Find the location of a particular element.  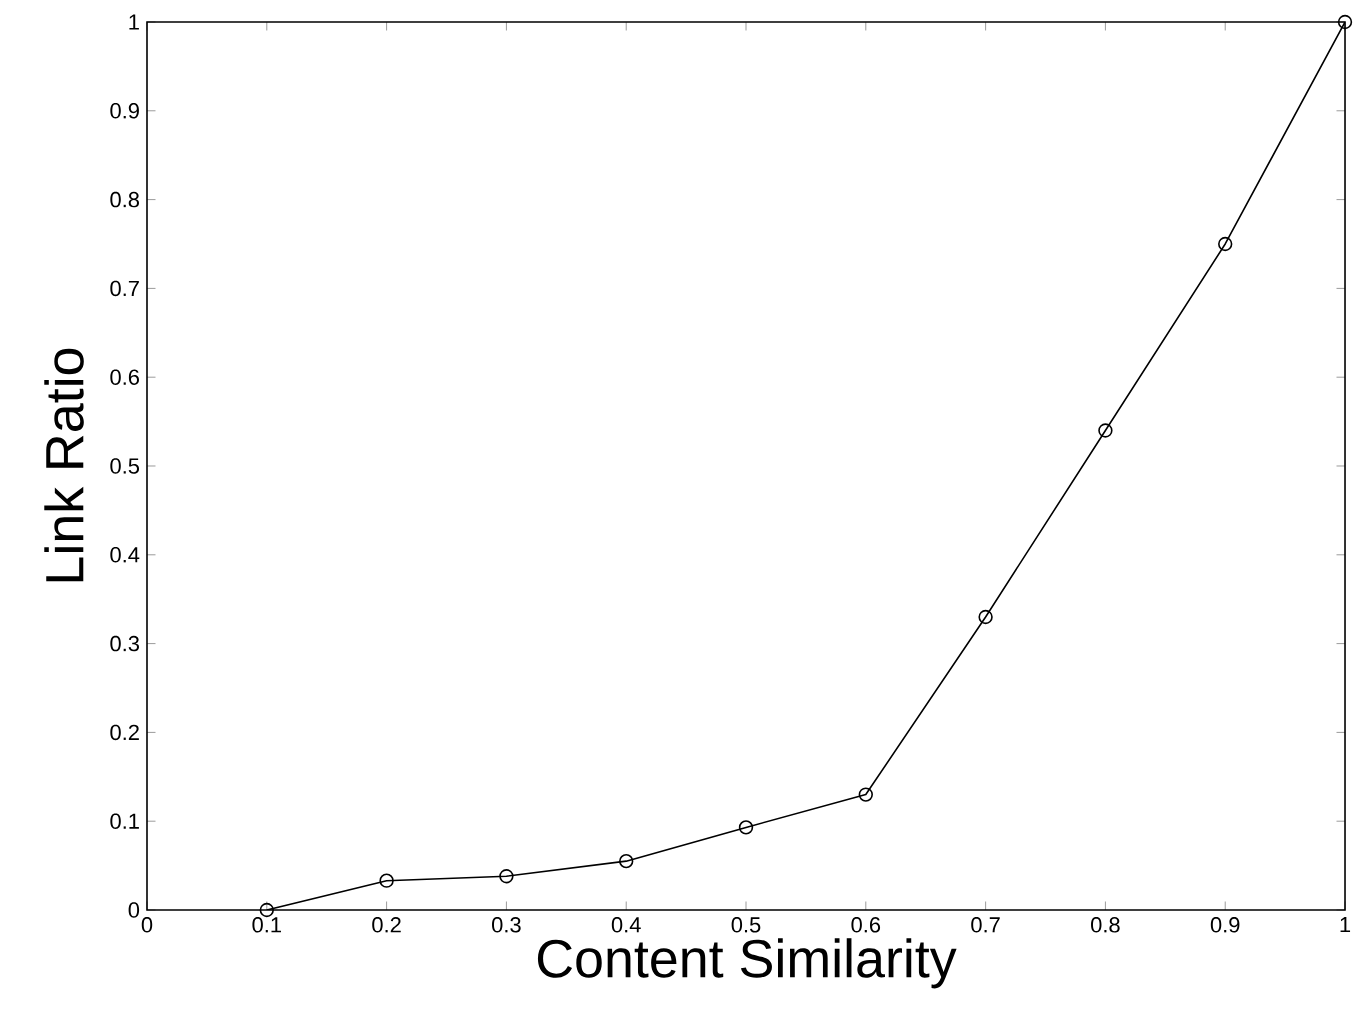

x-tick-label: 0.4 is located at coordinates (626, 925).